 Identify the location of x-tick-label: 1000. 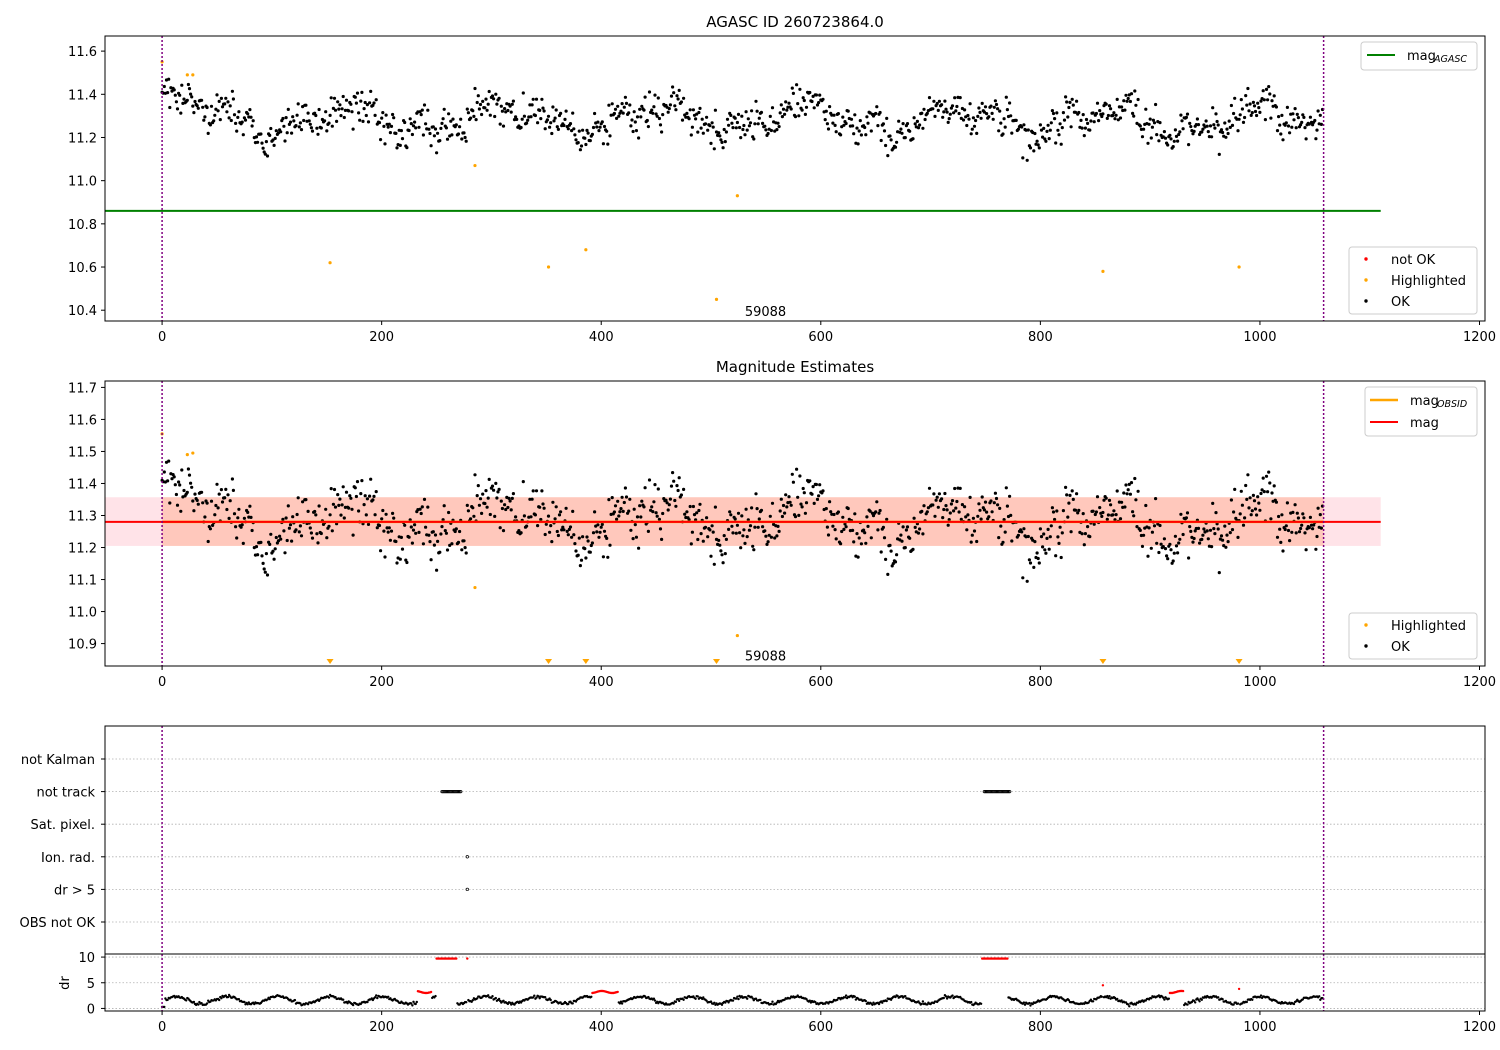
(1259, 1027).